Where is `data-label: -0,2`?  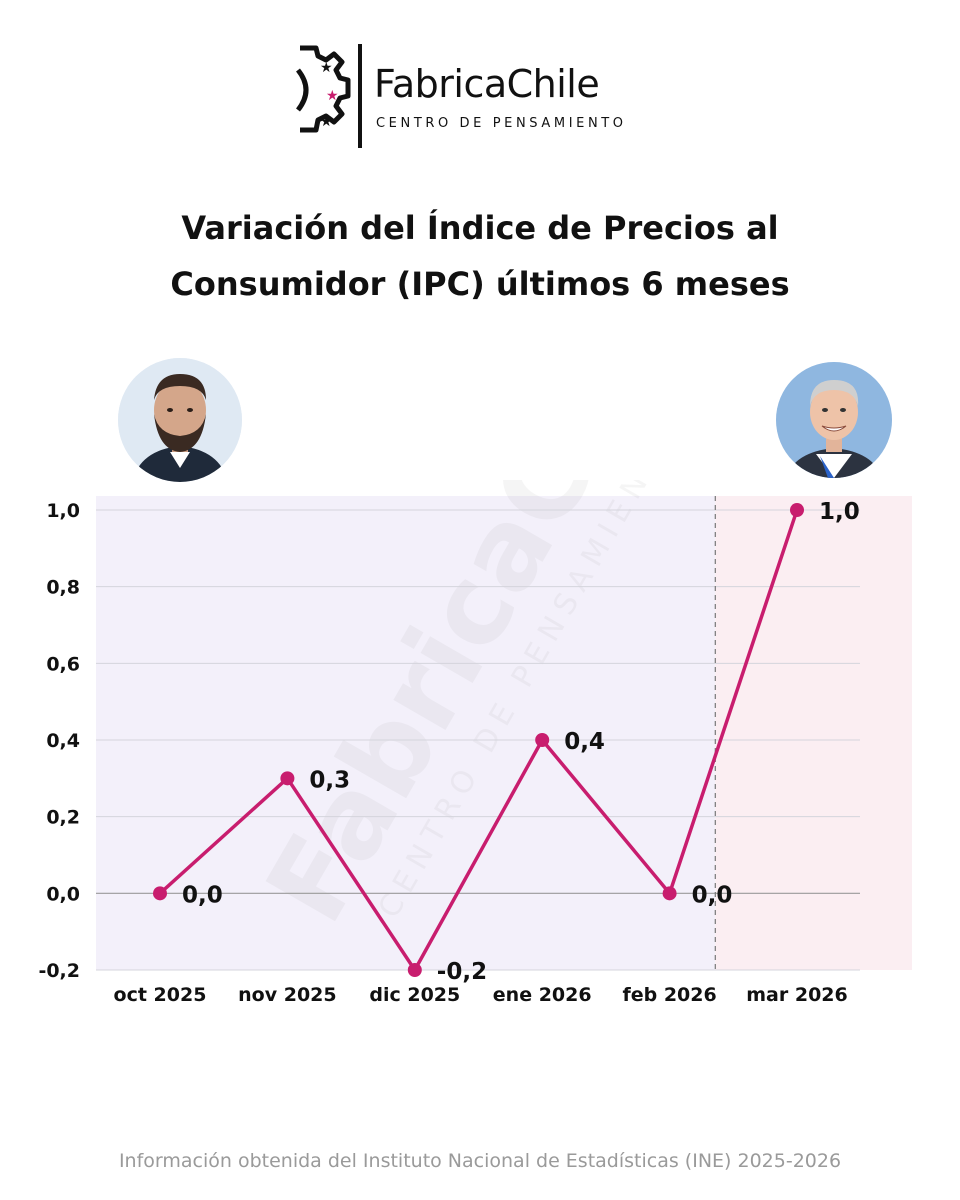 data-label: -0,2 is located at coordinates (462, 972).